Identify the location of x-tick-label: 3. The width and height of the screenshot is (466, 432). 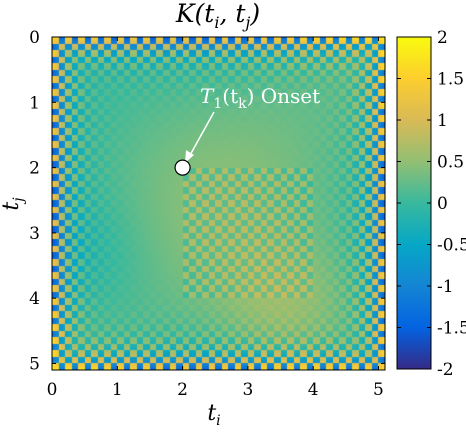
(247, 390).